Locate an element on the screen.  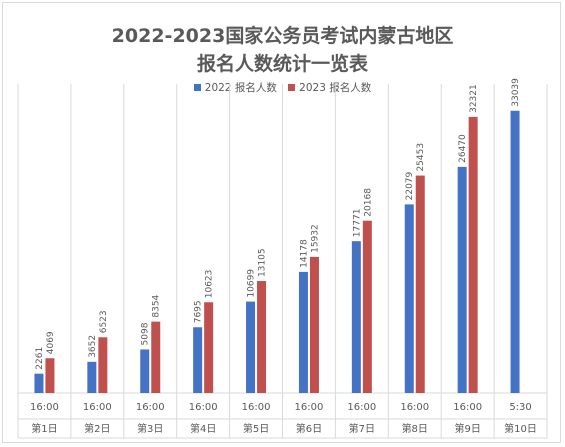
data-label: 2261 is located at coordinates (40, 358).